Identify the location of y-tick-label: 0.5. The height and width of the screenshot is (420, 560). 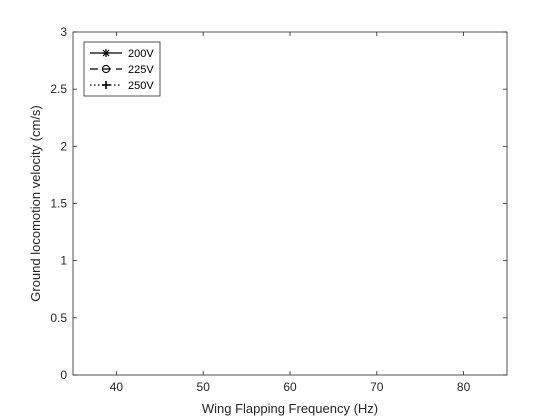
(58, 318).